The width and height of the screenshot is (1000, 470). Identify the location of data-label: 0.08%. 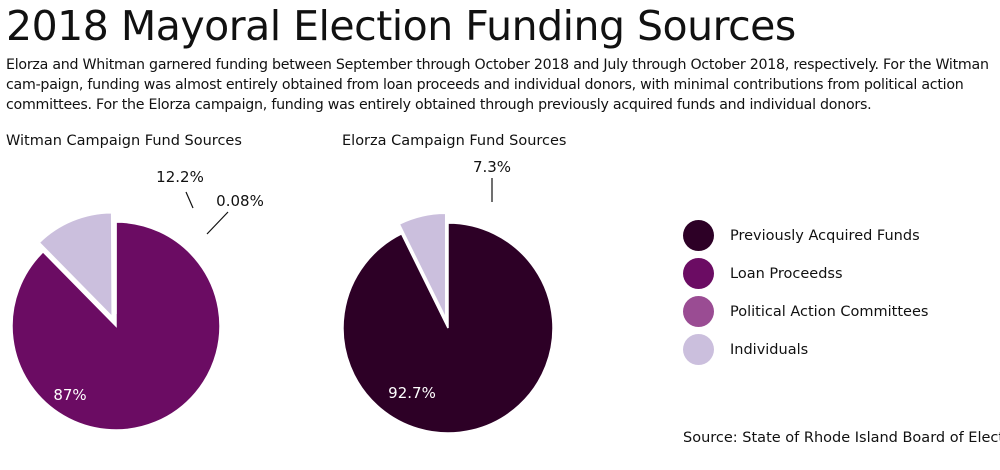
(240, 201).